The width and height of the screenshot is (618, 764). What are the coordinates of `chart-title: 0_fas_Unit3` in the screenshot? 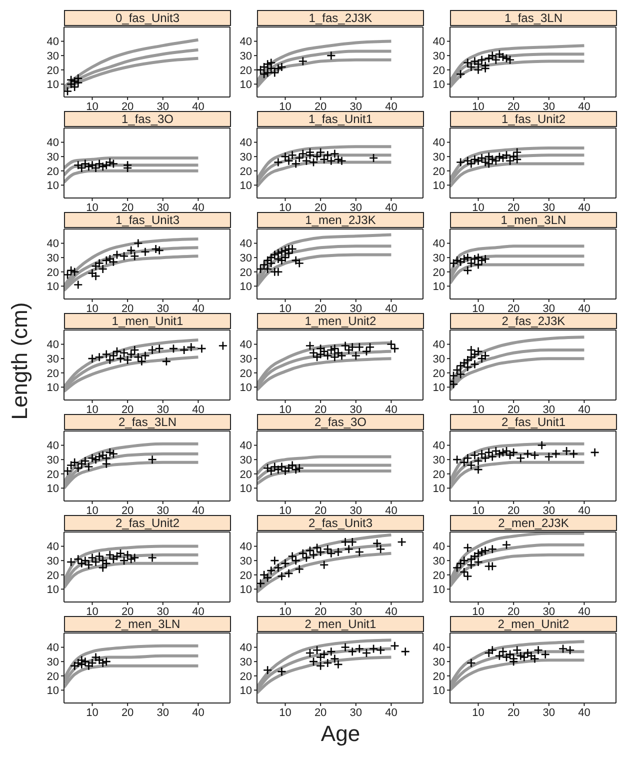 It's located at (147, 18).